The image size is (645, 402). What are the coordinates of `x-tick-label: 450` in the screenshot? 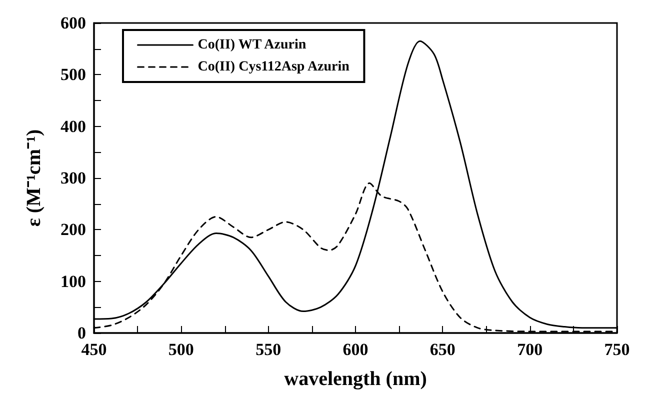 It's located at (94, 349).